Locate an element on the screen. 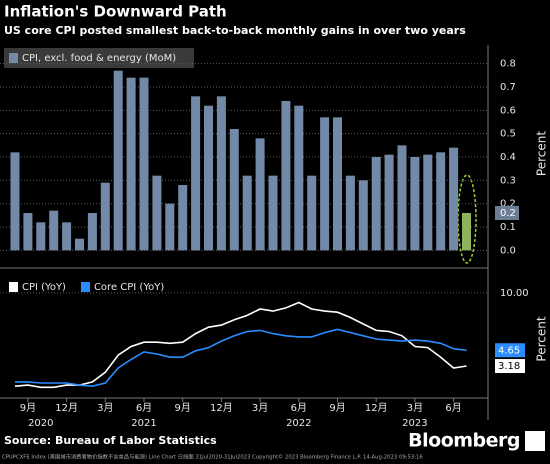  brand-icon is located at coordinates (535, 441).